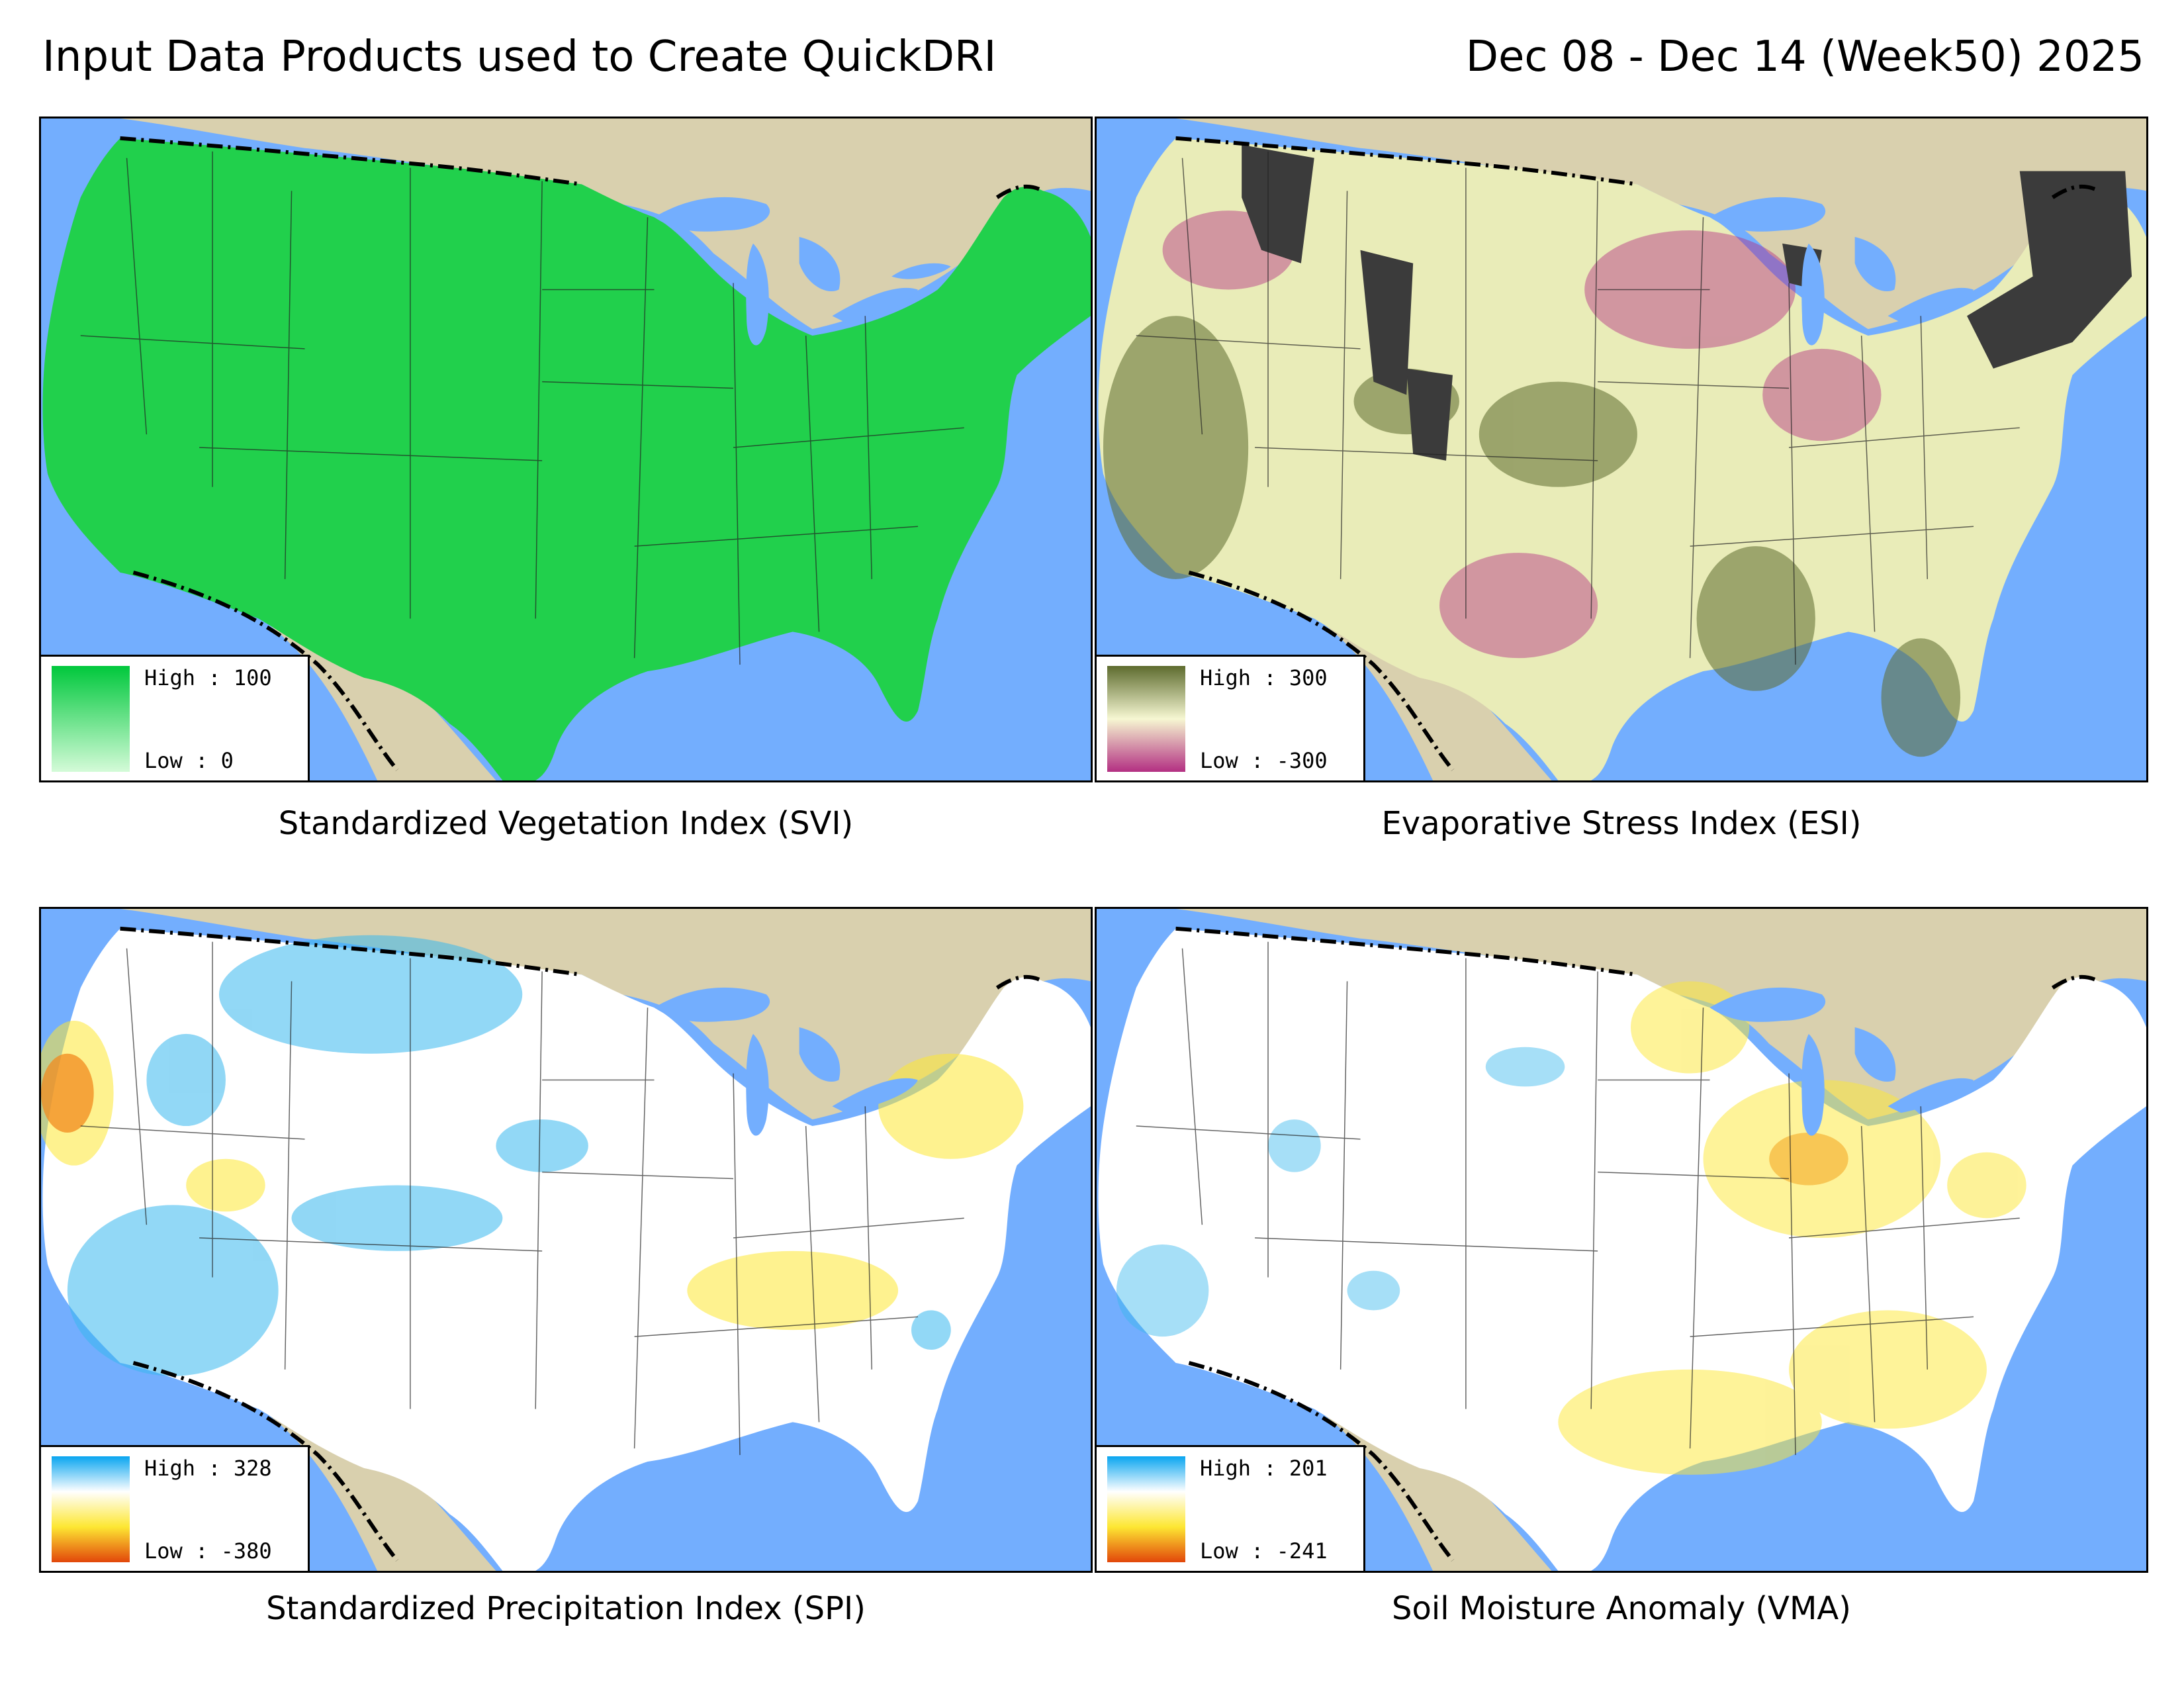 Image resolution: width=2184 pixels, height=1688 pixels. What do you see at coordinates (1809, 1159) in the screenshot?
I see `vma-very-dry-area` at bounding box center [1809, 1159].